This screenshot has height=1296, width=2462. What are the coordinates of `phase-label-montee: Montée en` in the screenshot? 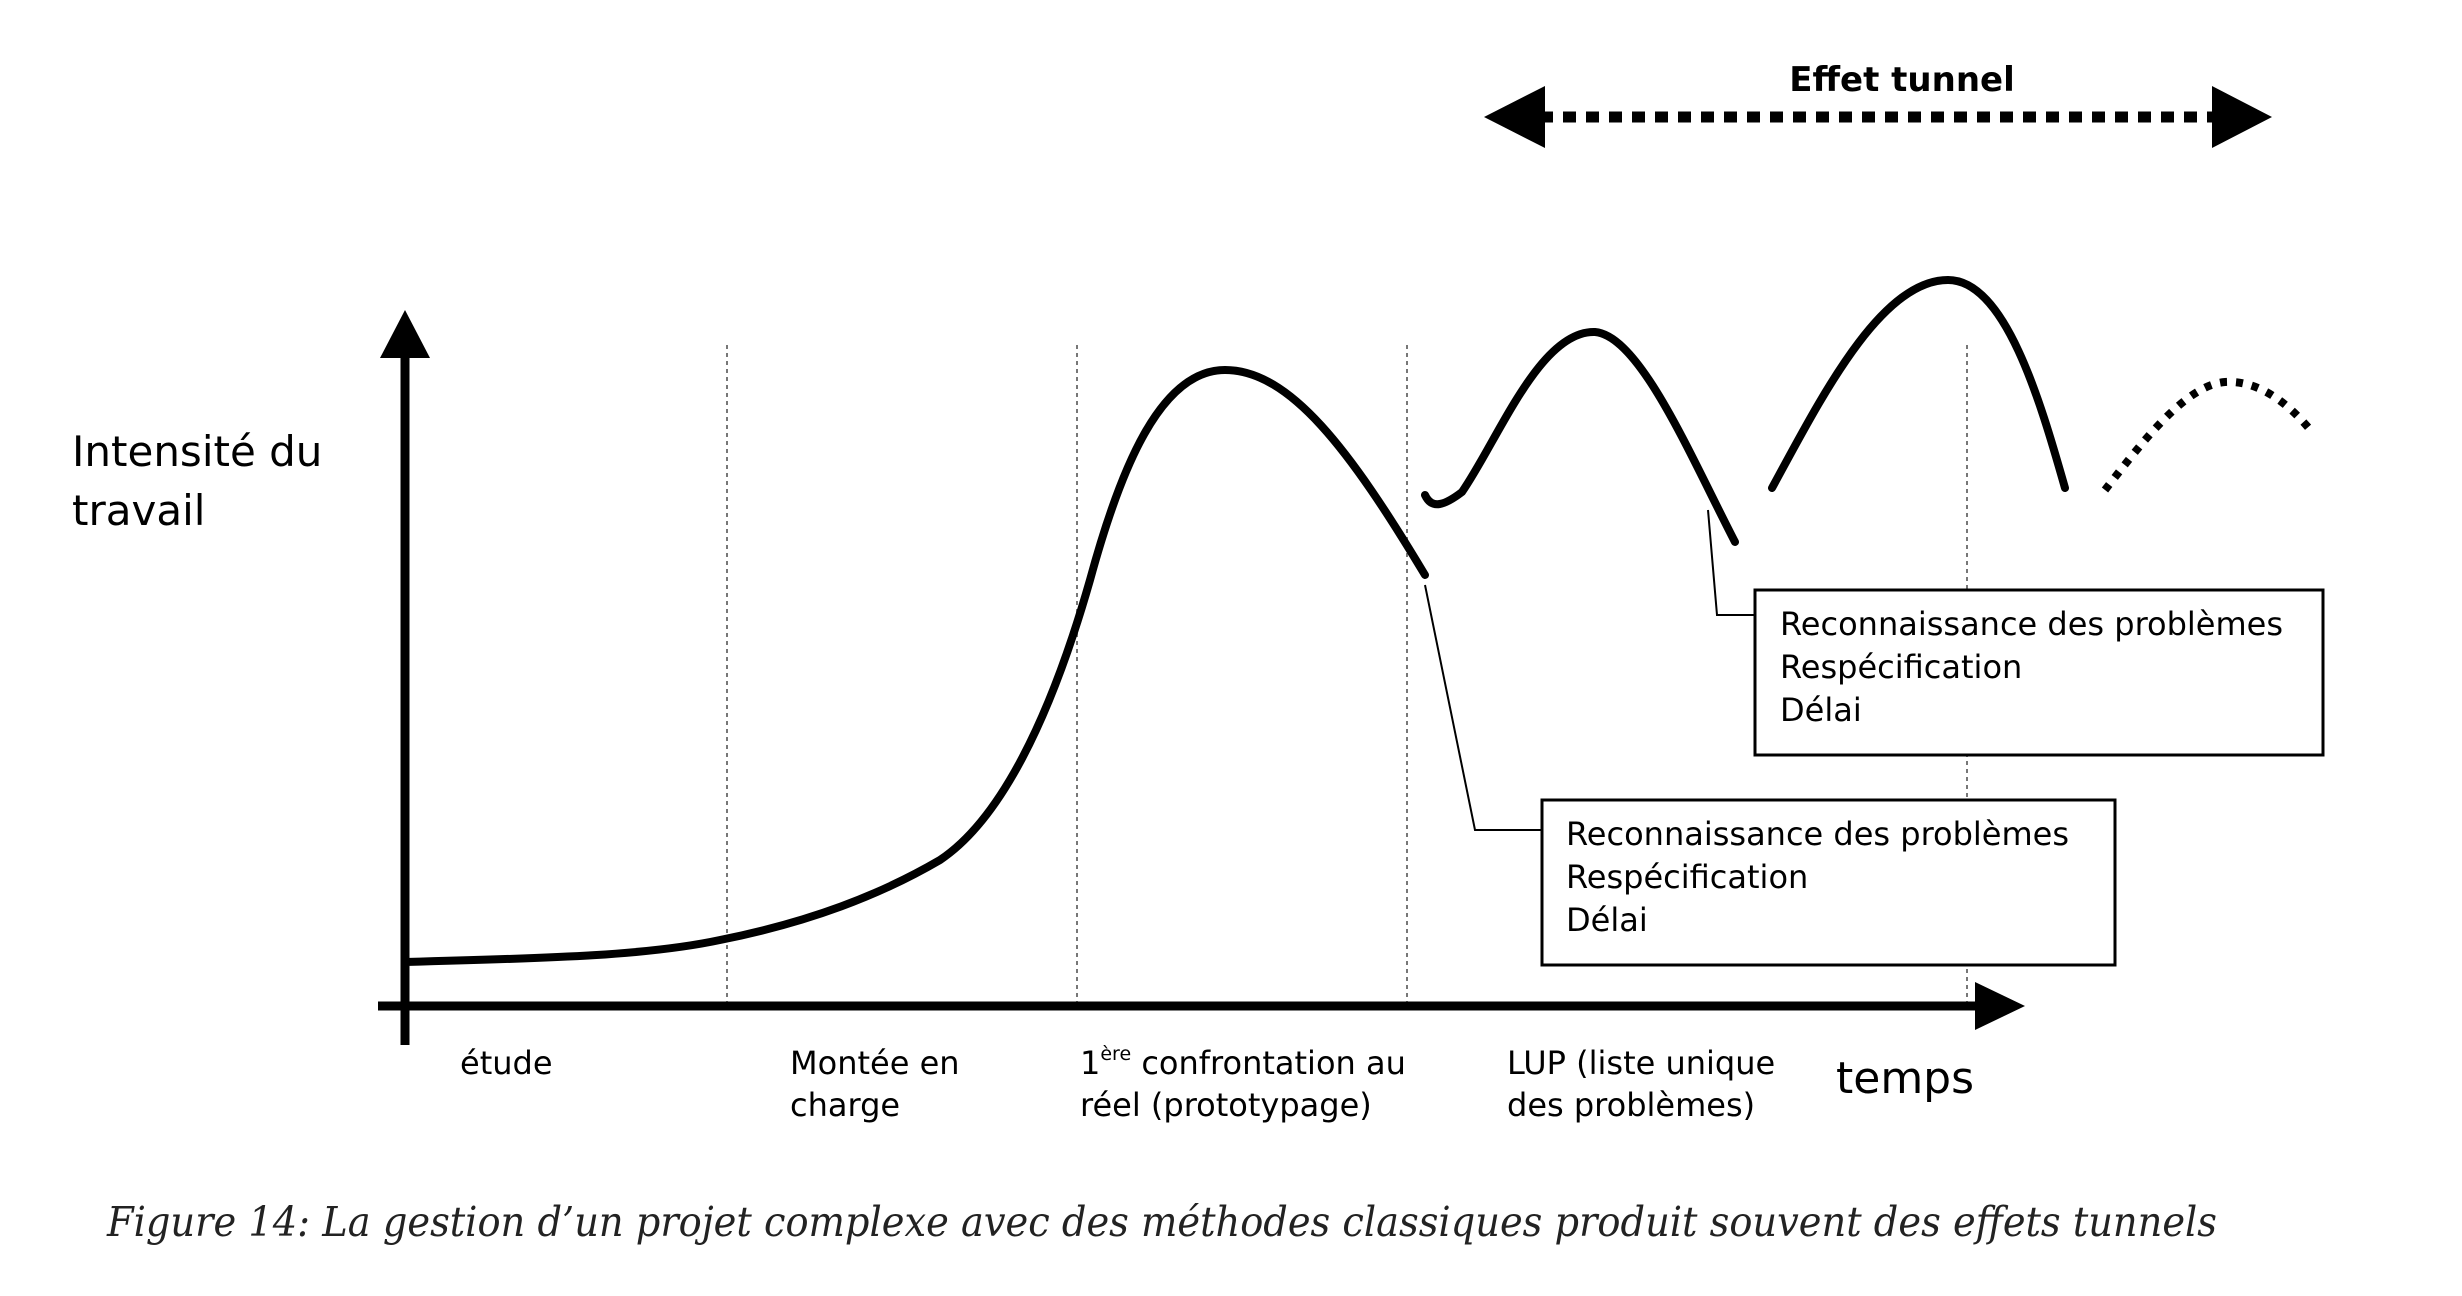 It's located at (875, 1063).